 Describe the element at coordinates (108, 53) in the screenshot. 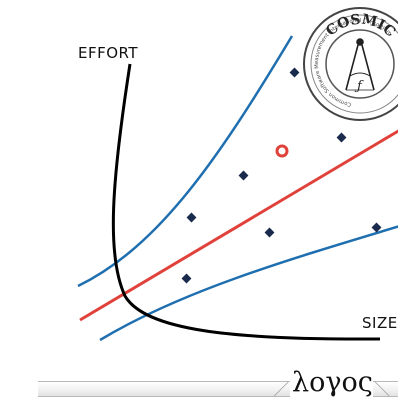

I see `effort-axis-label: EFFORT` at that location.